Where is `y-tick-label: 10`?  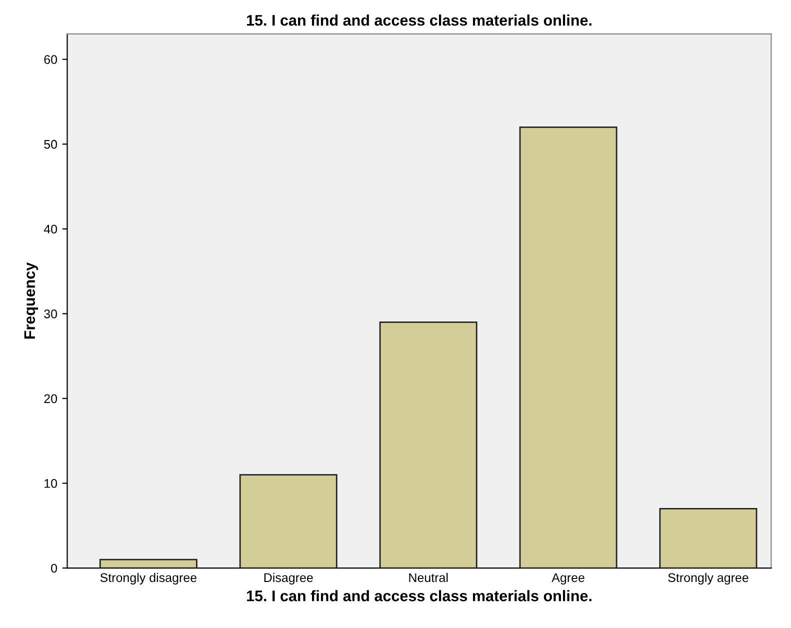 y-tick-label: 10 is located at coordinates (51, 483).